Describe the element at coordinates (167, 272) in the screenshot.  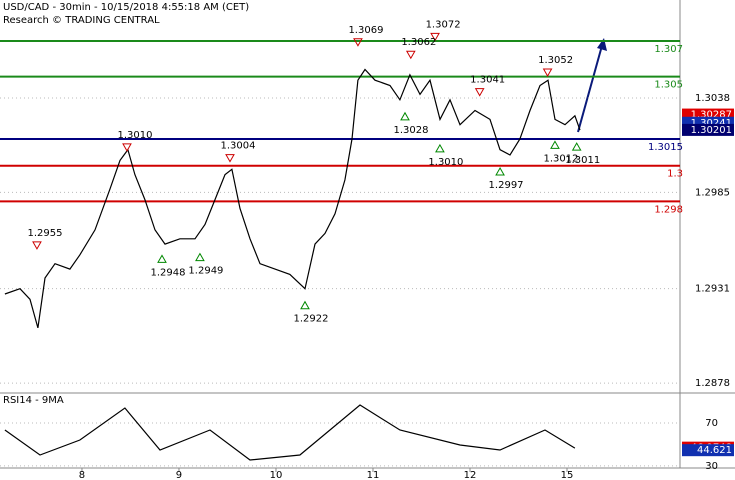
I see `low-label: 1.2948` at that location.